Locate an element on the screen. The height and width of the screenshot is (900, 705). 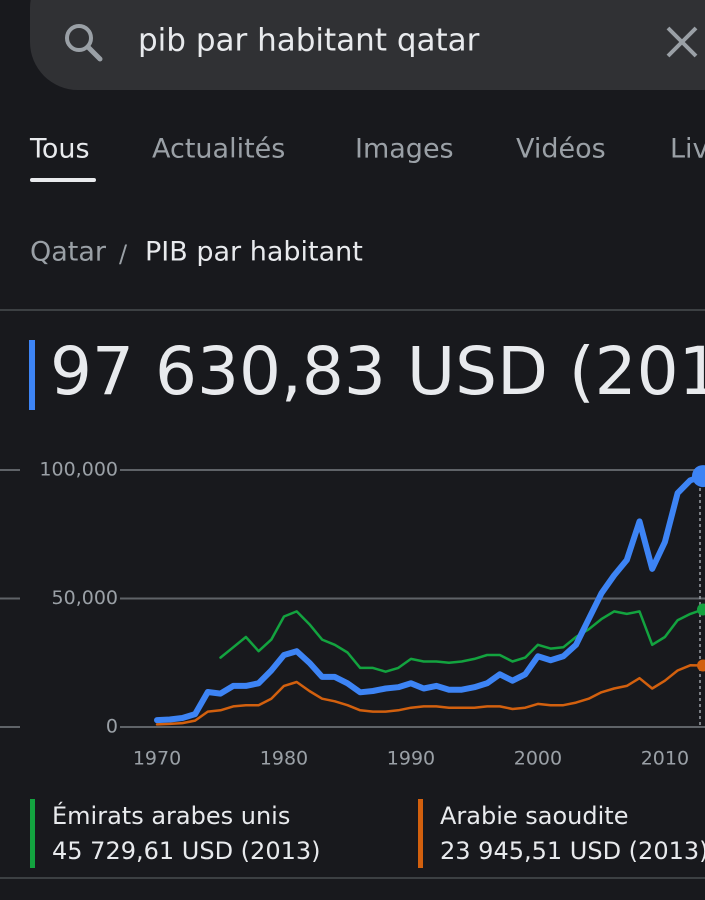
search-query: pib par habitant qatar is located at coordinates (309, 41).